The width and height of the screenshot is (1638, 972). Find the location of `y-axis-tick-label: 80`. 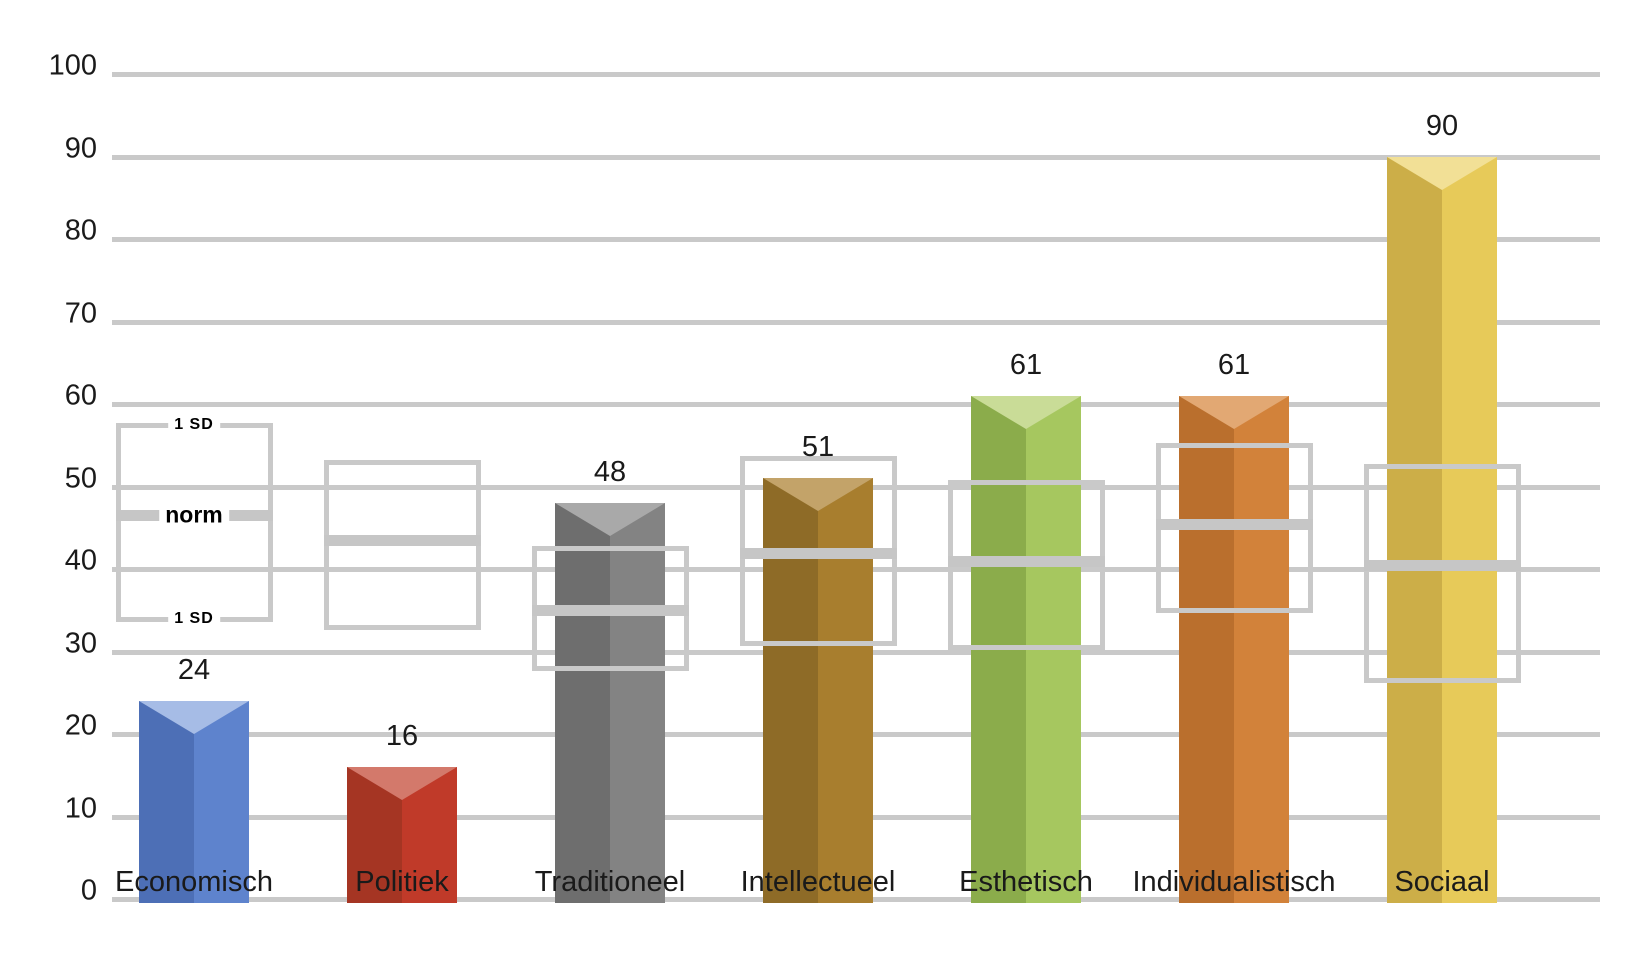

y-axis-tick-label: 80 is located at coordinates (80, 230).